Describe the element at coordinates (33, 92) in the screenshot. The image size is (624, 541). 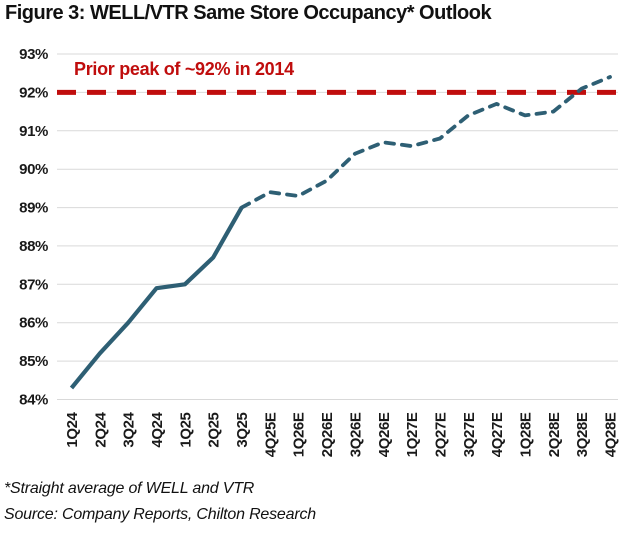
I see `y-axis-tick-label: 92%` at that location.